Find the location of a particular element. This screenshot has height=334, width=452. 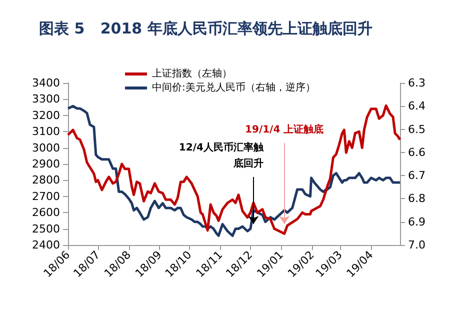

y-tick-label: 2800 is located at coordinates (46, 180).